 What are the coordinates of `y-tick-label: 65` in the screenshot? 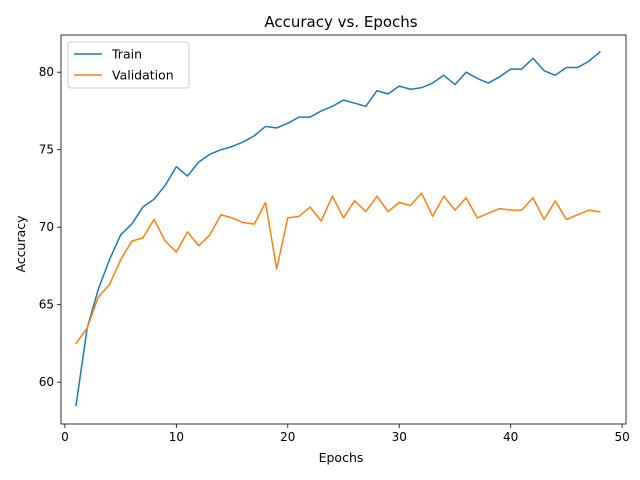 It's located at (46, 305).